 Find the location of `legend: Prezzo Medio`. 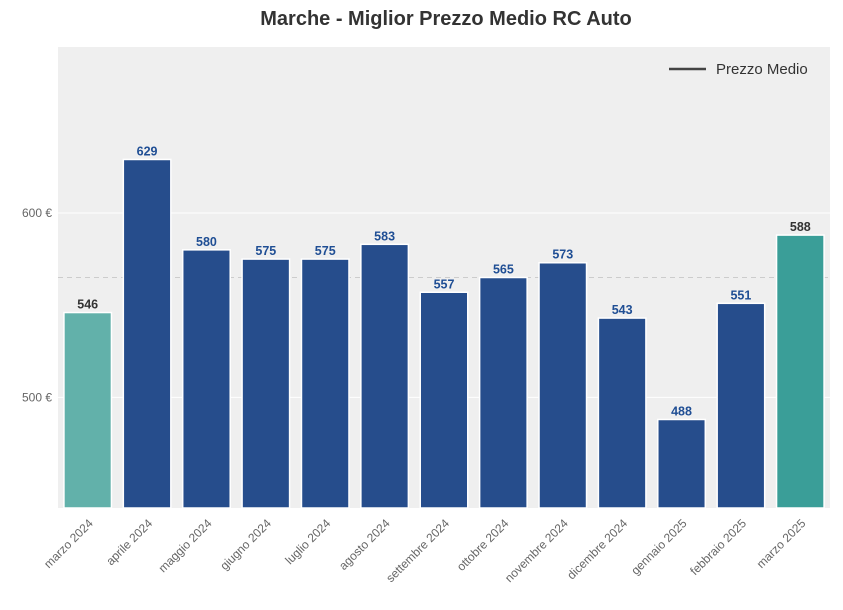

legend: Prezzo Medio is located at coordinates (738, 69).